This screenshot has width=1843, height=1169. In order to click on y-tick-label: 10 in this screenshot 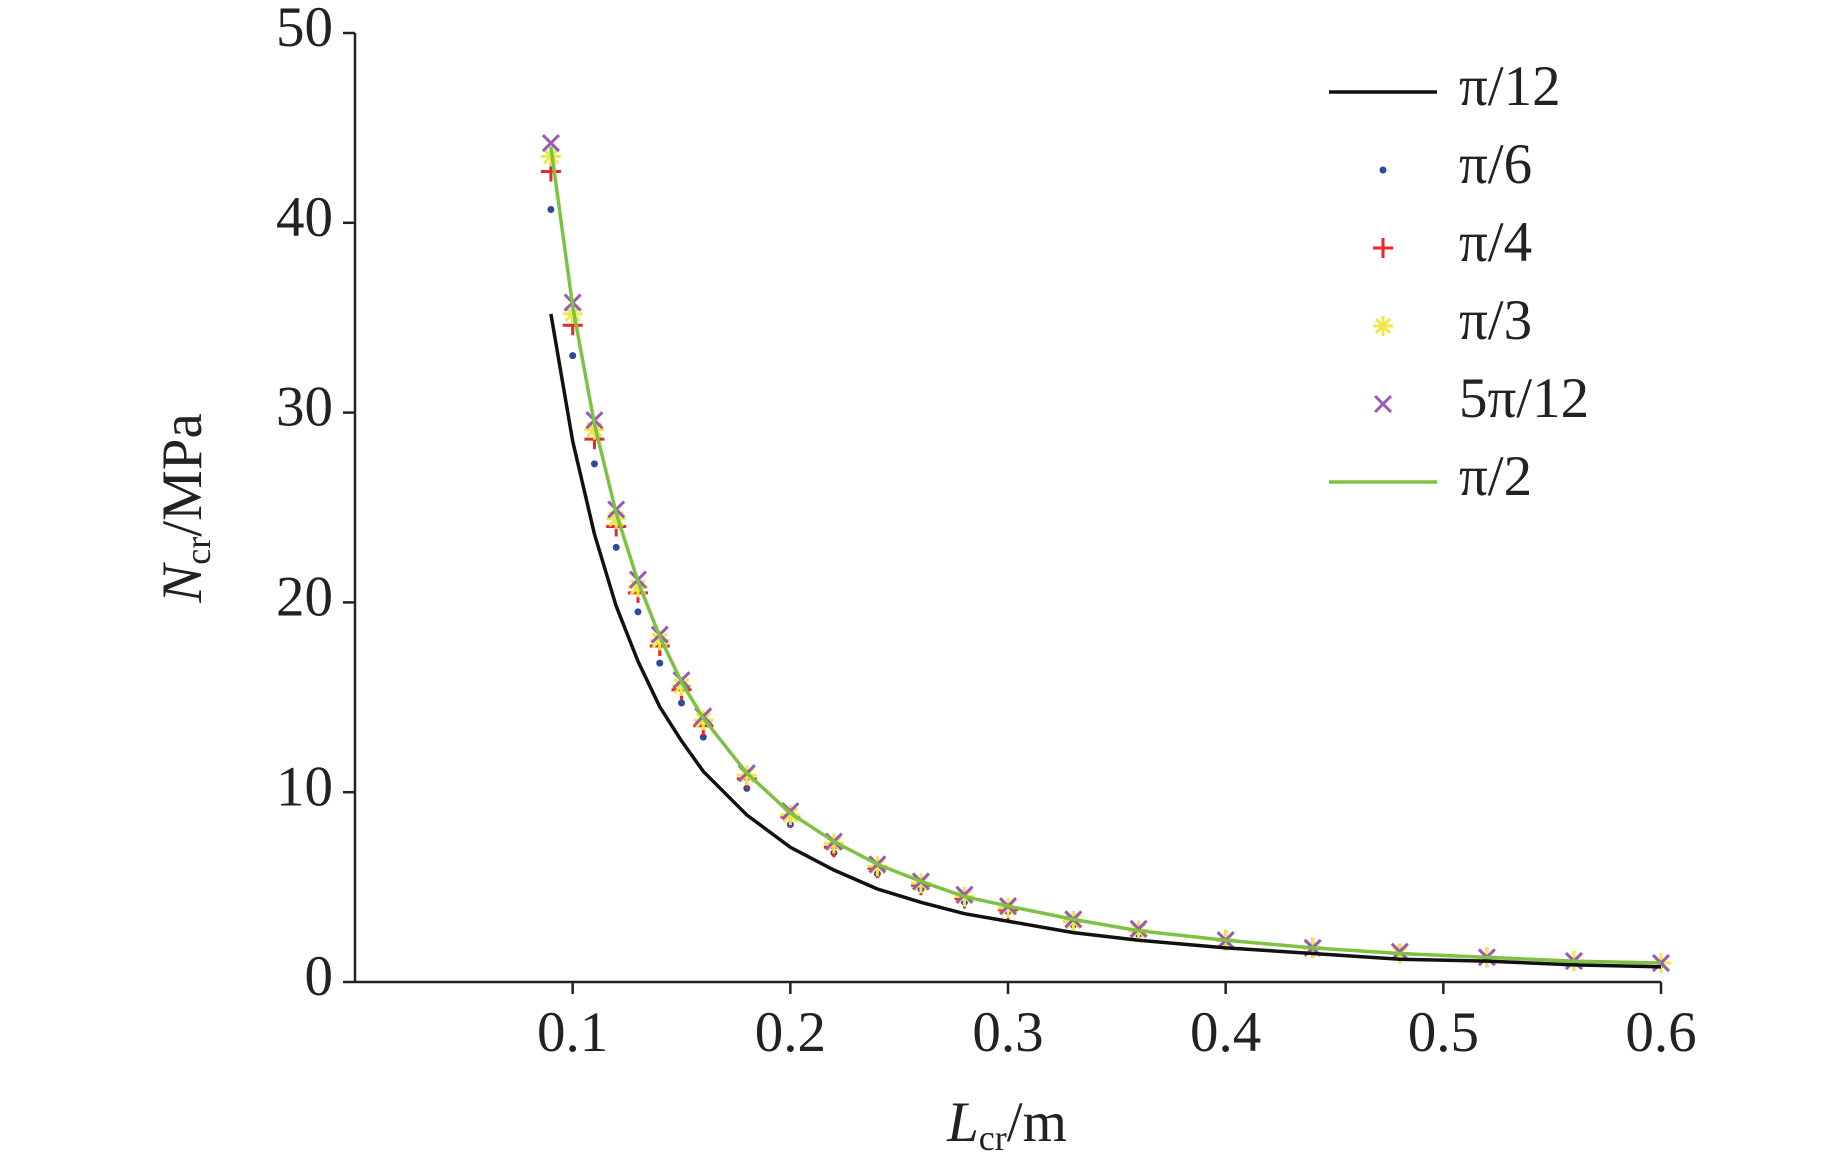, I will do `click(304, 786)`.